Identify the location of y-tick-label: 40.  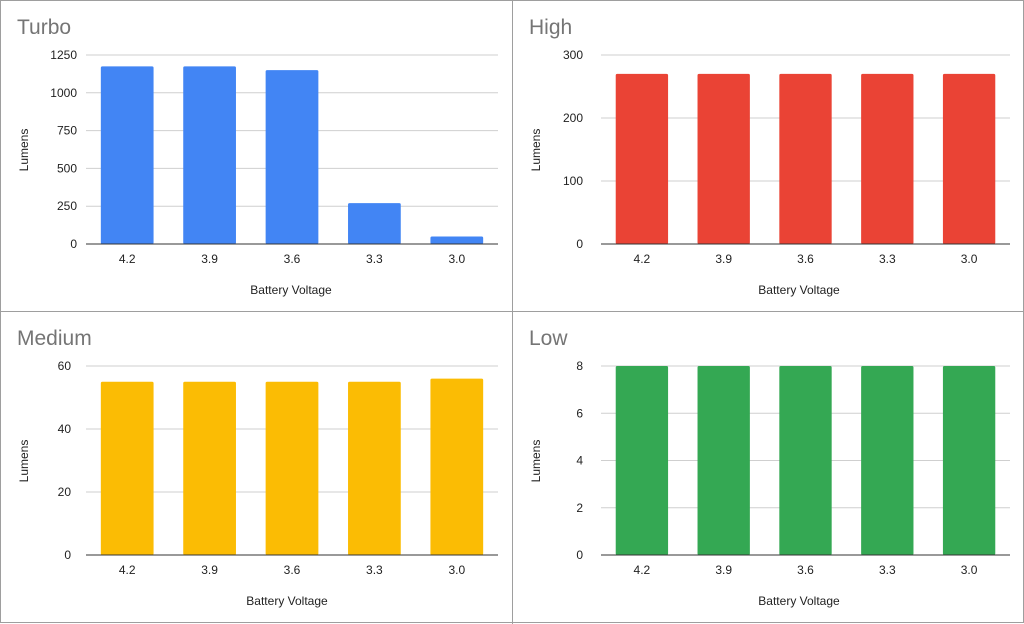
(65, 429).